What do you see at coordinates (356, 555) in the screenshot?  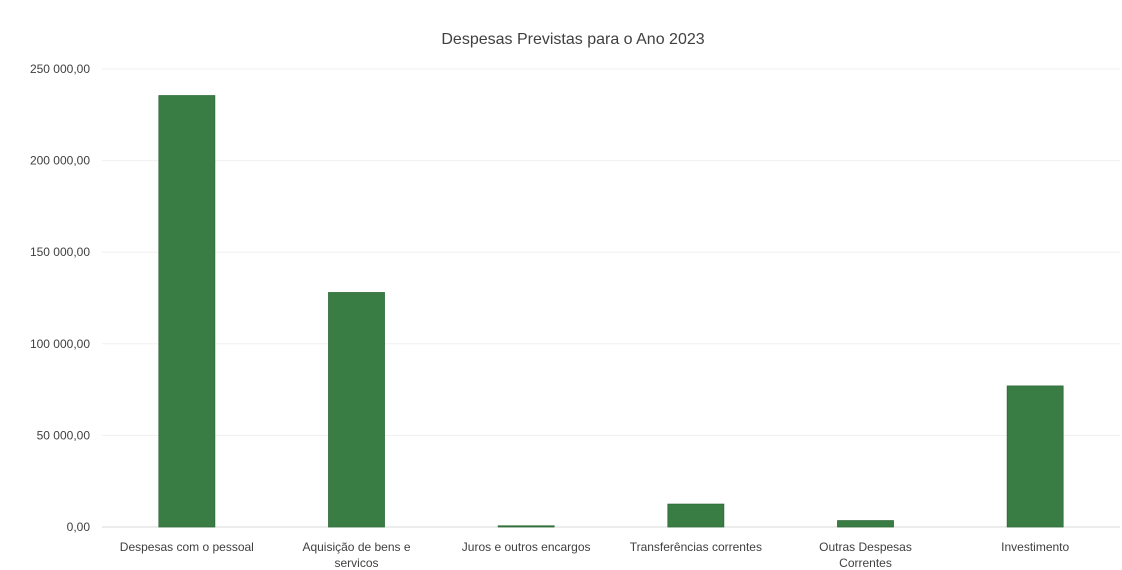 I see `x-category-label: Aquisição de bens e servicos` at bounding box center [356, 555].